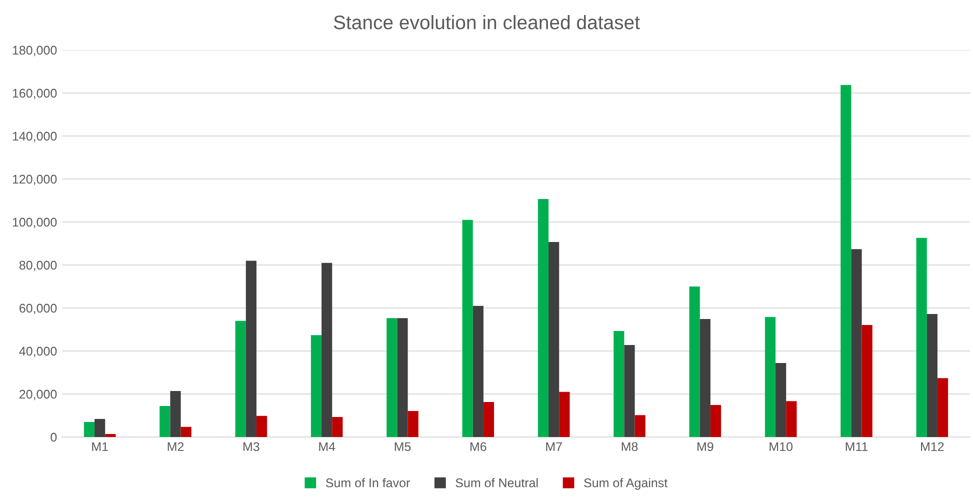 This screenshot has width=973, height=501. I want to click on y-tick-label: 40,000, so click(38, 352).